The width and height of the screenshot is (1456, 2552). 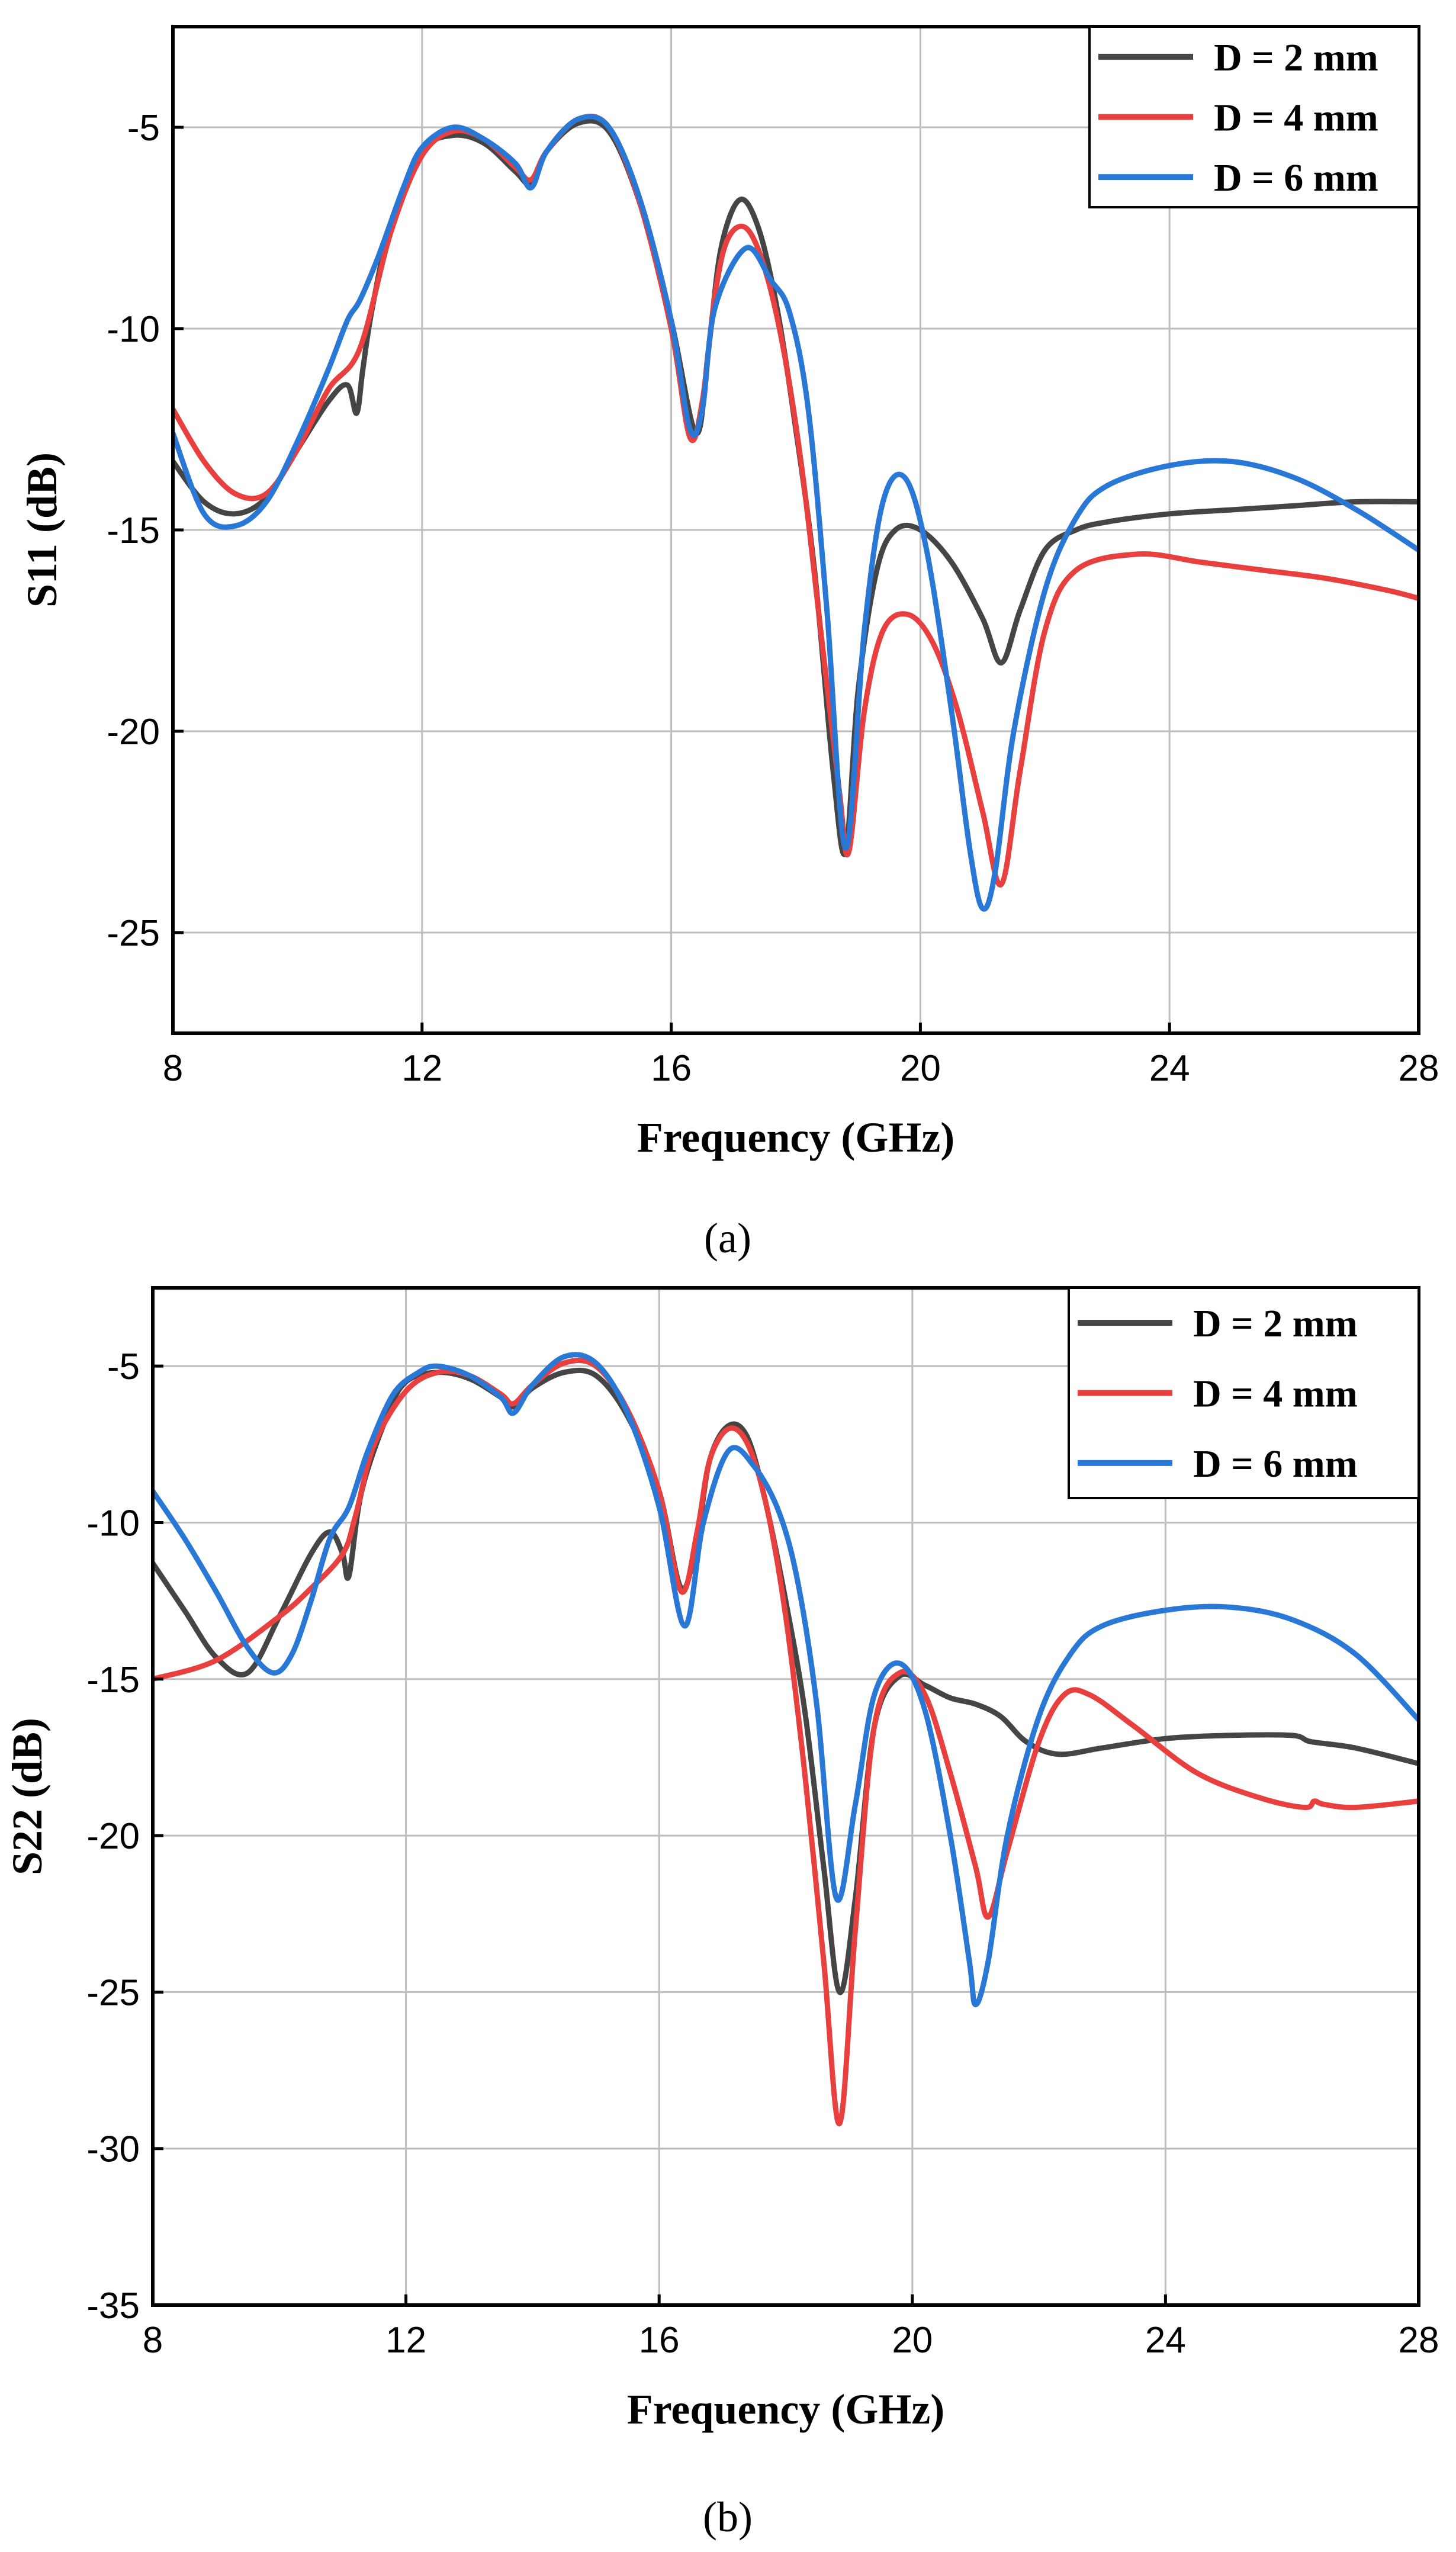 I want to click on panel-caption: (b), so click(x=728, y=2517).